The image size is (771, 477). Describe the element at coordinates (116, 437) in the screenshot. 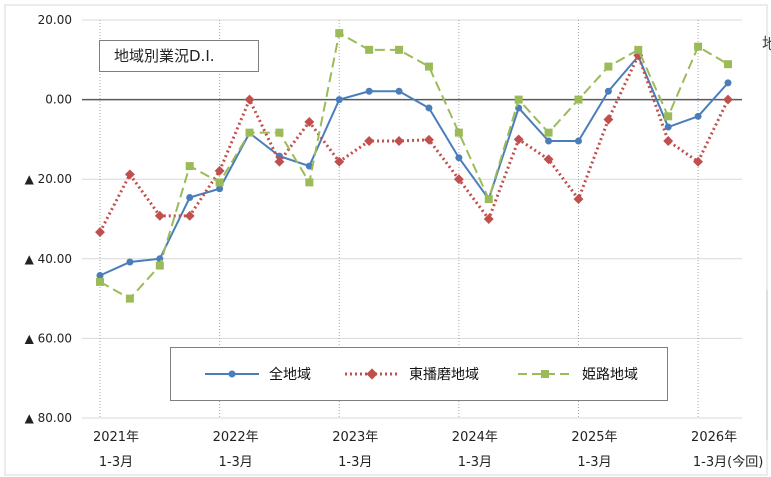

I see `x-tick-year: 2021年` at that location.